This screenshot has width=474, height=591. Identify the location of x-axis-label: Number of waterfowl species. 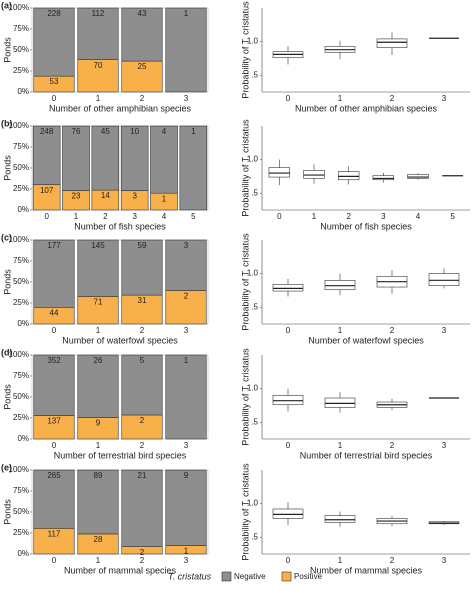
(366, 340).